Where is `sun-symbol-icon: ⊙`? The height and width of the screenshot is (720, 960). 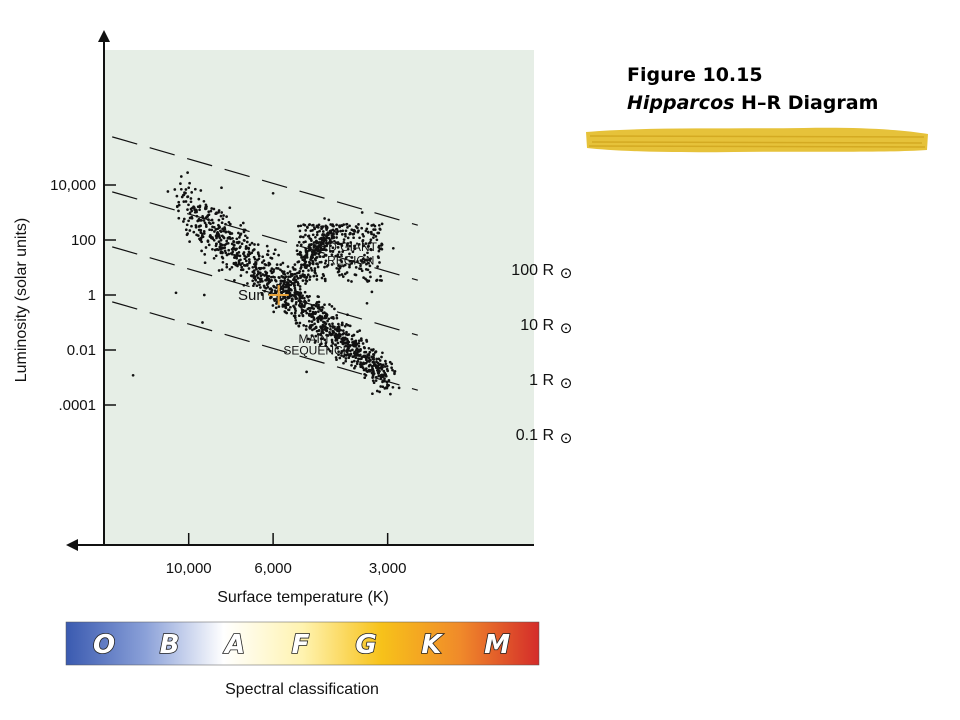
sun-symbol-icon: ⊙ is located at coordinates (566, 273).